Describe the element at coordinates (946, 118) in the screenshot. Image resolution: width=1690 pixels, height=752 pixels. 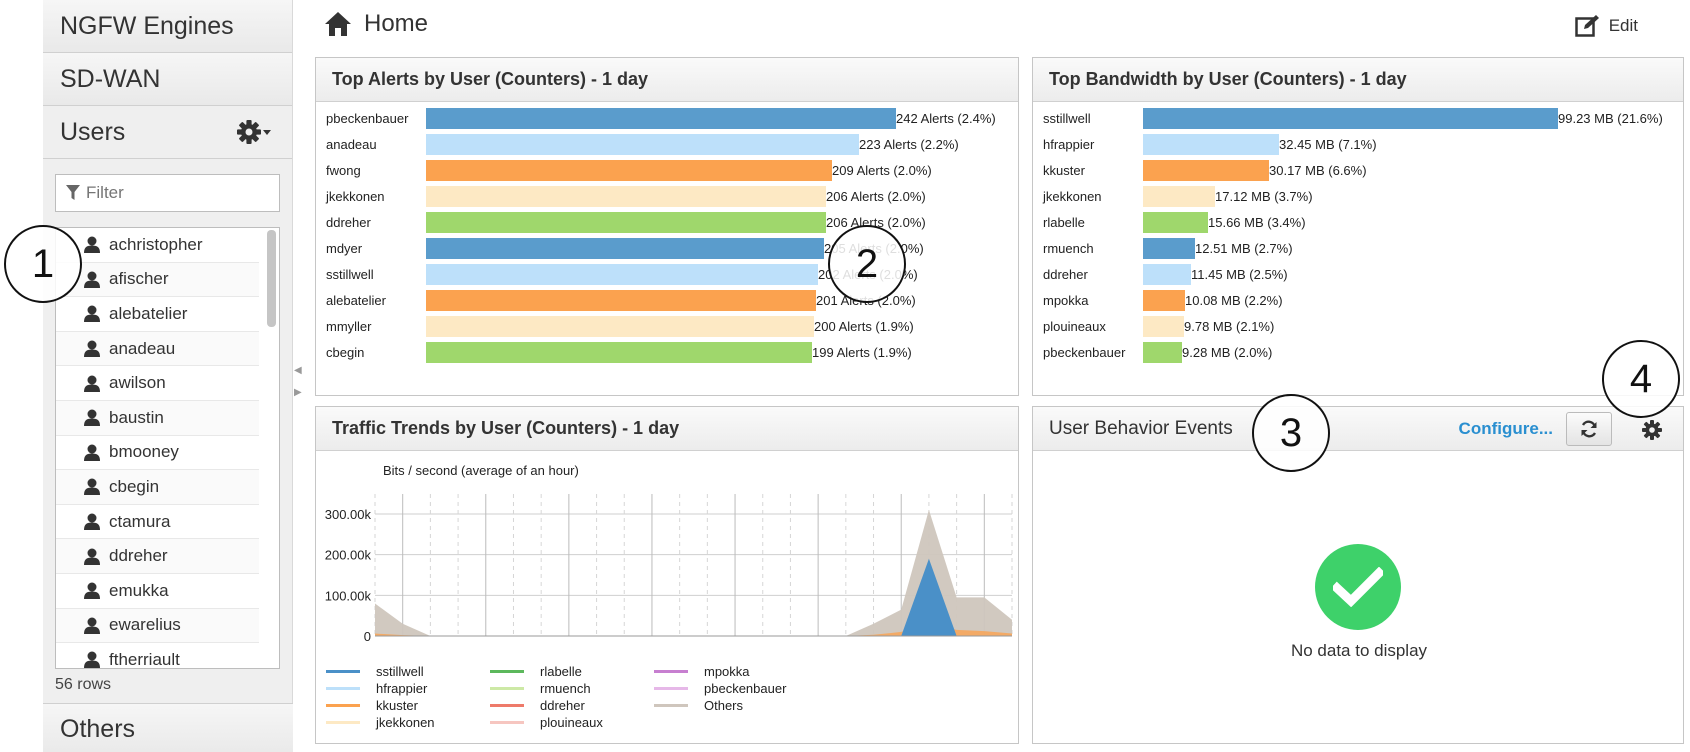
I see `bar-value-label: 242 Alerts (2.4%)` at that location.